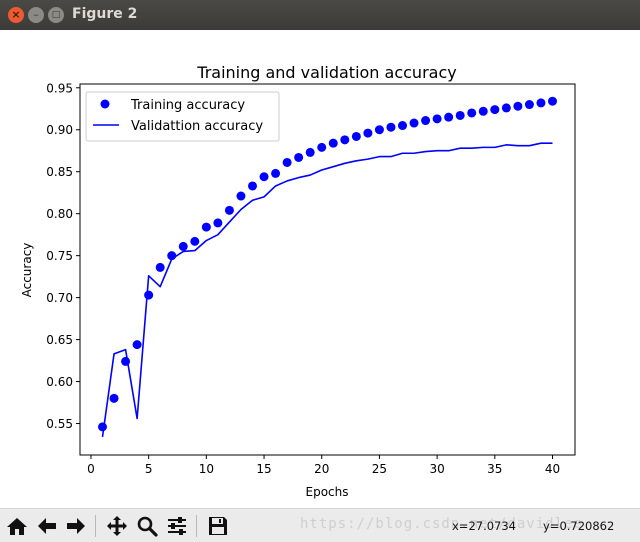 The height and width of the screenshot is (542, 640). I want to click on maximize-window-button: □, so click(56, 15).